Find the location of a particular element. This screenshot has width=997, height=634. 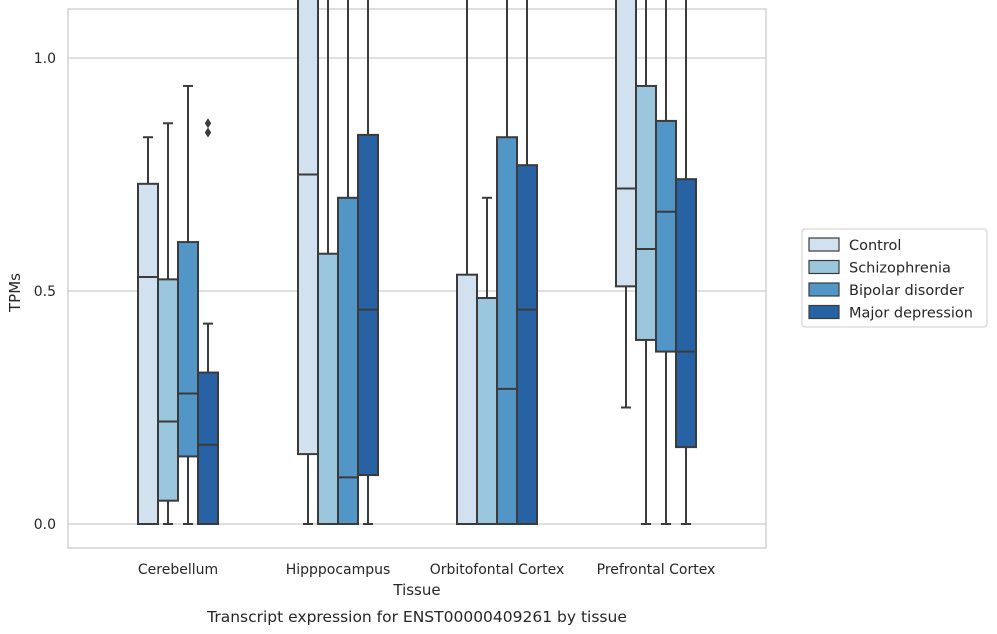

y-tick-labels: 0.00.51.01.52.0 is located at coordinates (45, 292).